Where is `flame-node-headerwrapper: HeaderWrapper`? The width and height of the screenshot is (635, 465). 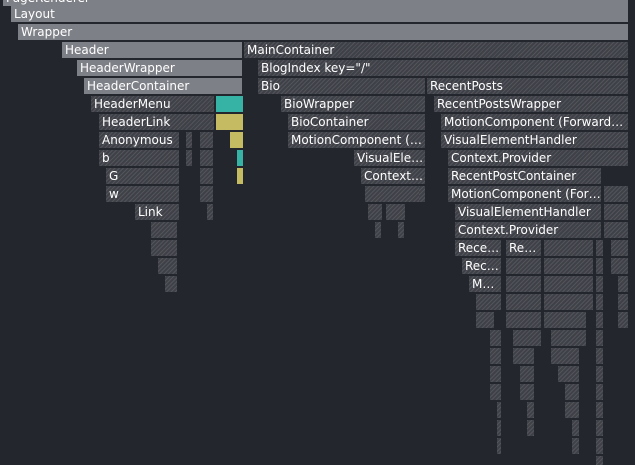 flame-node-headerwrapper: HeaderWrapper is located at coordinates (160, 68).